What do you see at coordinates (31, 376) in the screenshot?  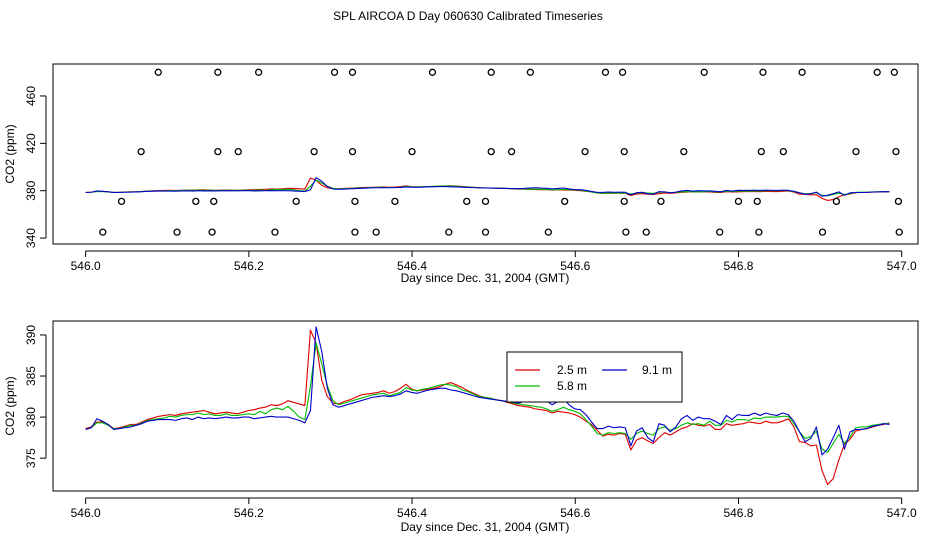 I see `y-tick-label: 385` at bounding box center [31, 376].